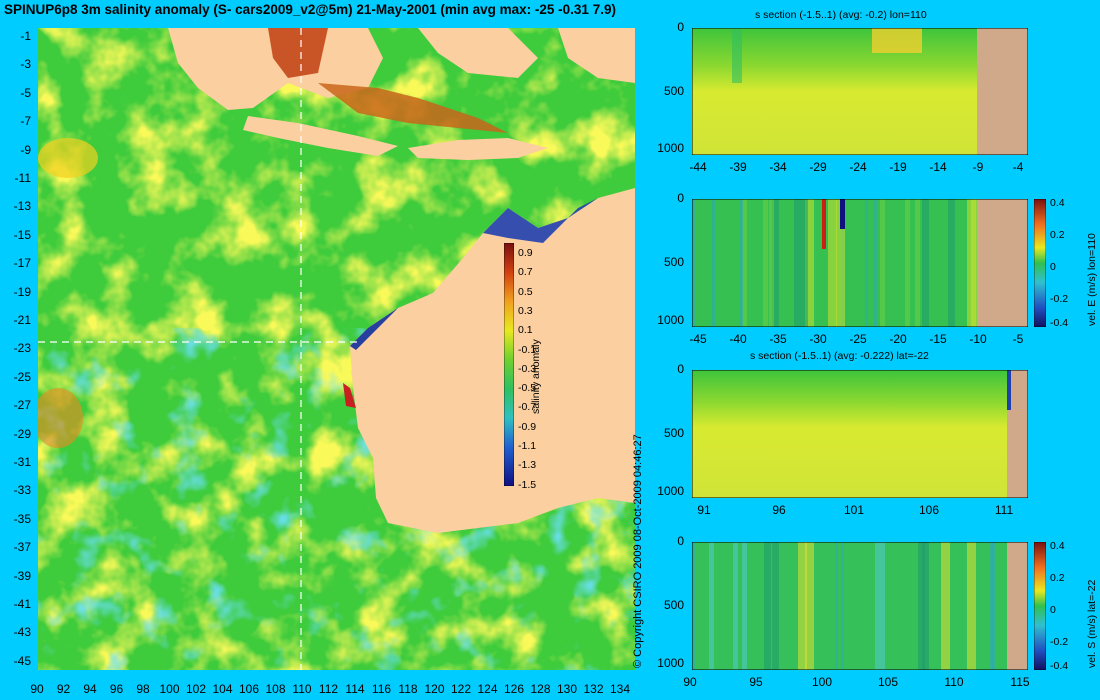 The image size is (1100, 700). What do you see at coordinates (527, 465) in the screenshot?
I see `colorbar-tick-label: -1.3` at bounding box center [527, 465].